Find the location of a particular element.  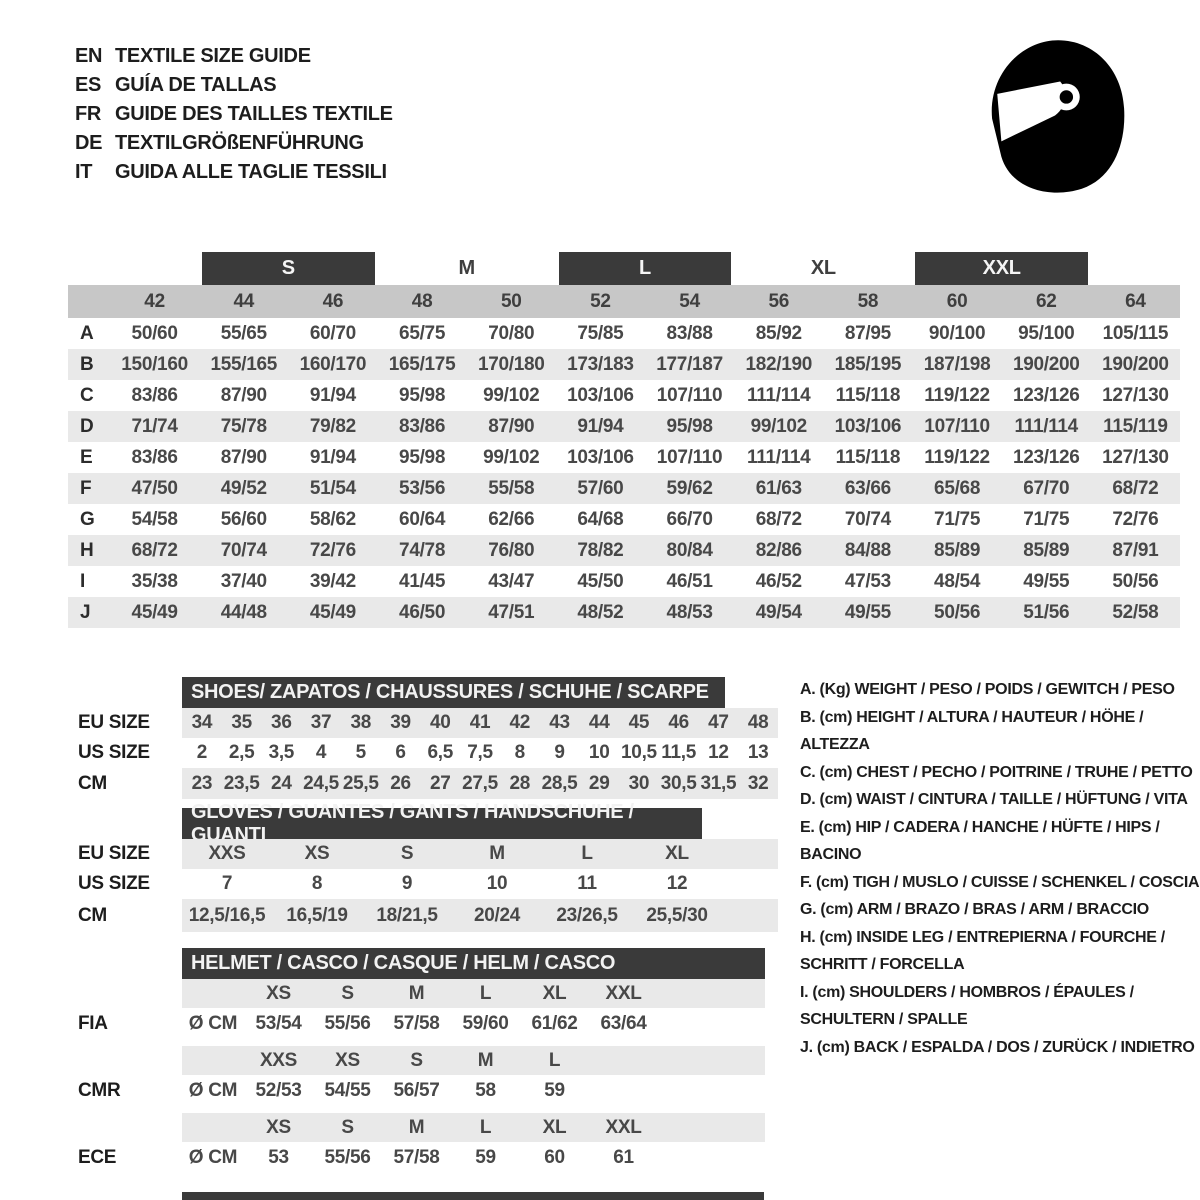

column-header: 58 is located at coordinates (868, 301).